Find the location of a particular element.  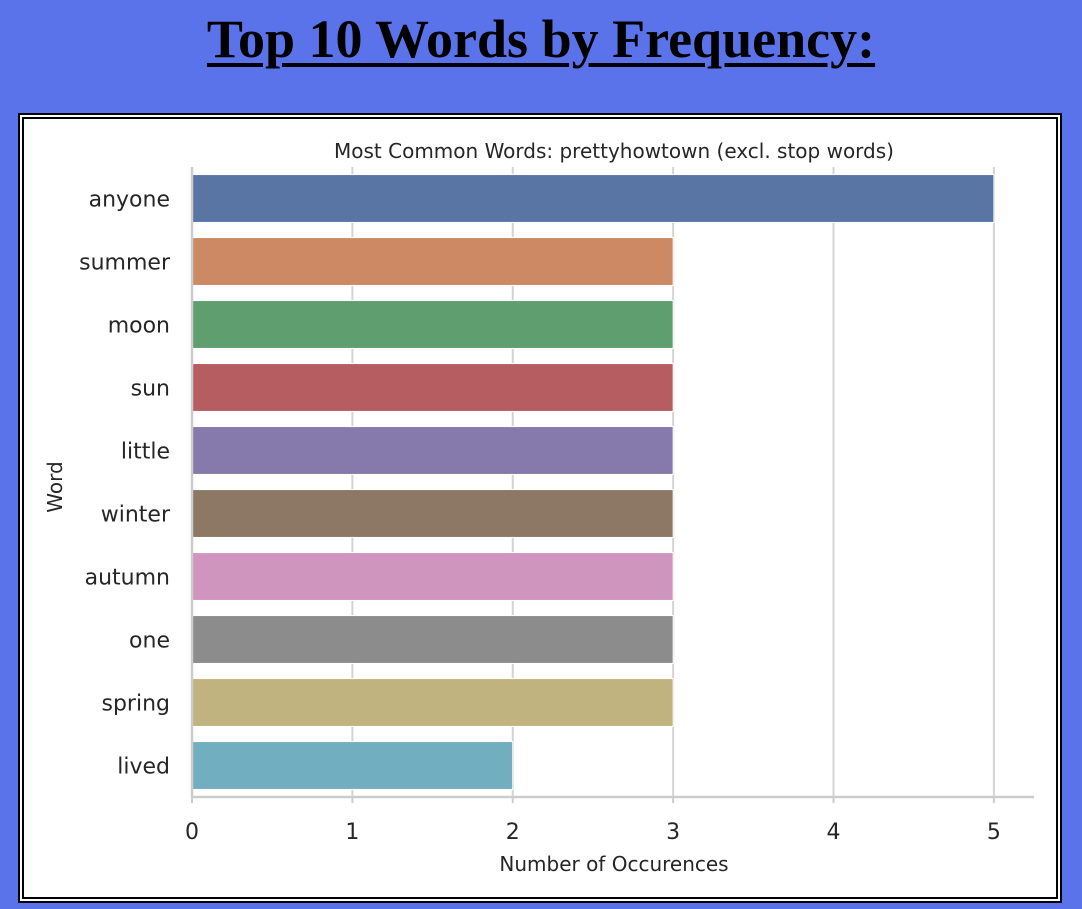

x-tick-label: 2 is located at coordinates (513, 832).